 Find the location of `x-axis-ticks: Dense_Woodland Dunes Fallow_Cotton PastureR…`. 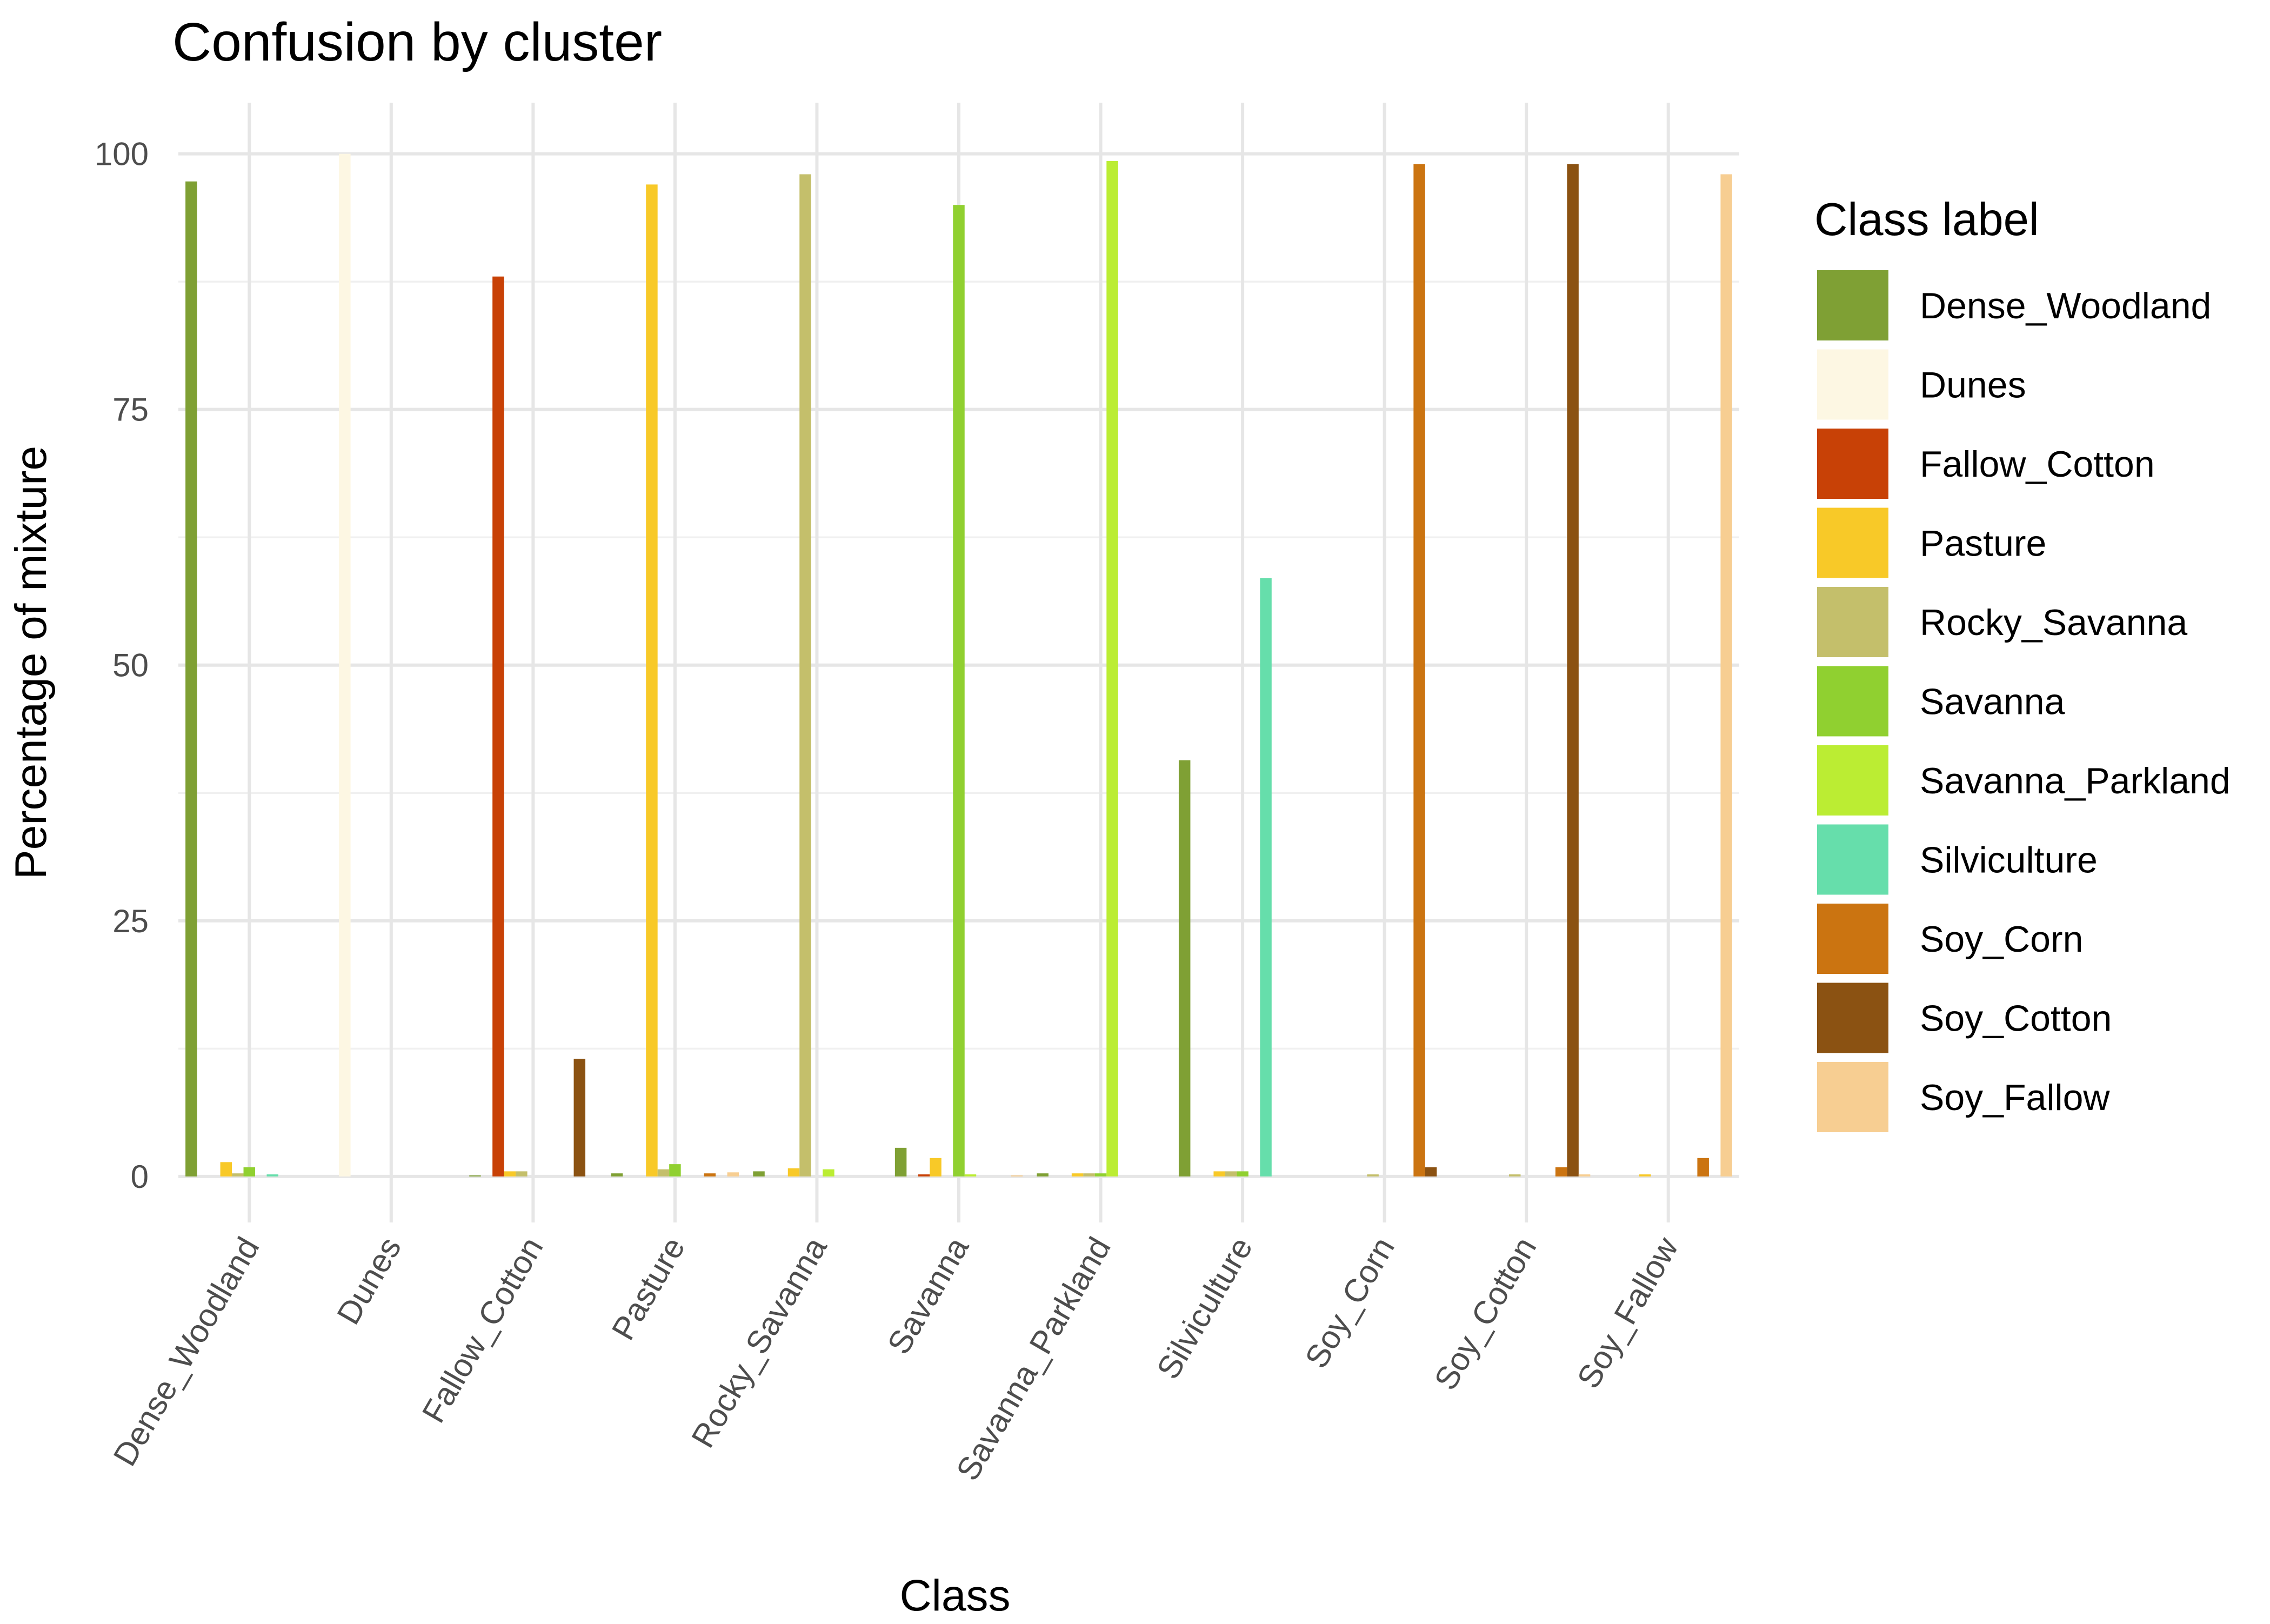

x-axis-ticks: Dense_Woodland Dunes Fallow_Cotton PastureR… is located at coordinates (896, 1358).